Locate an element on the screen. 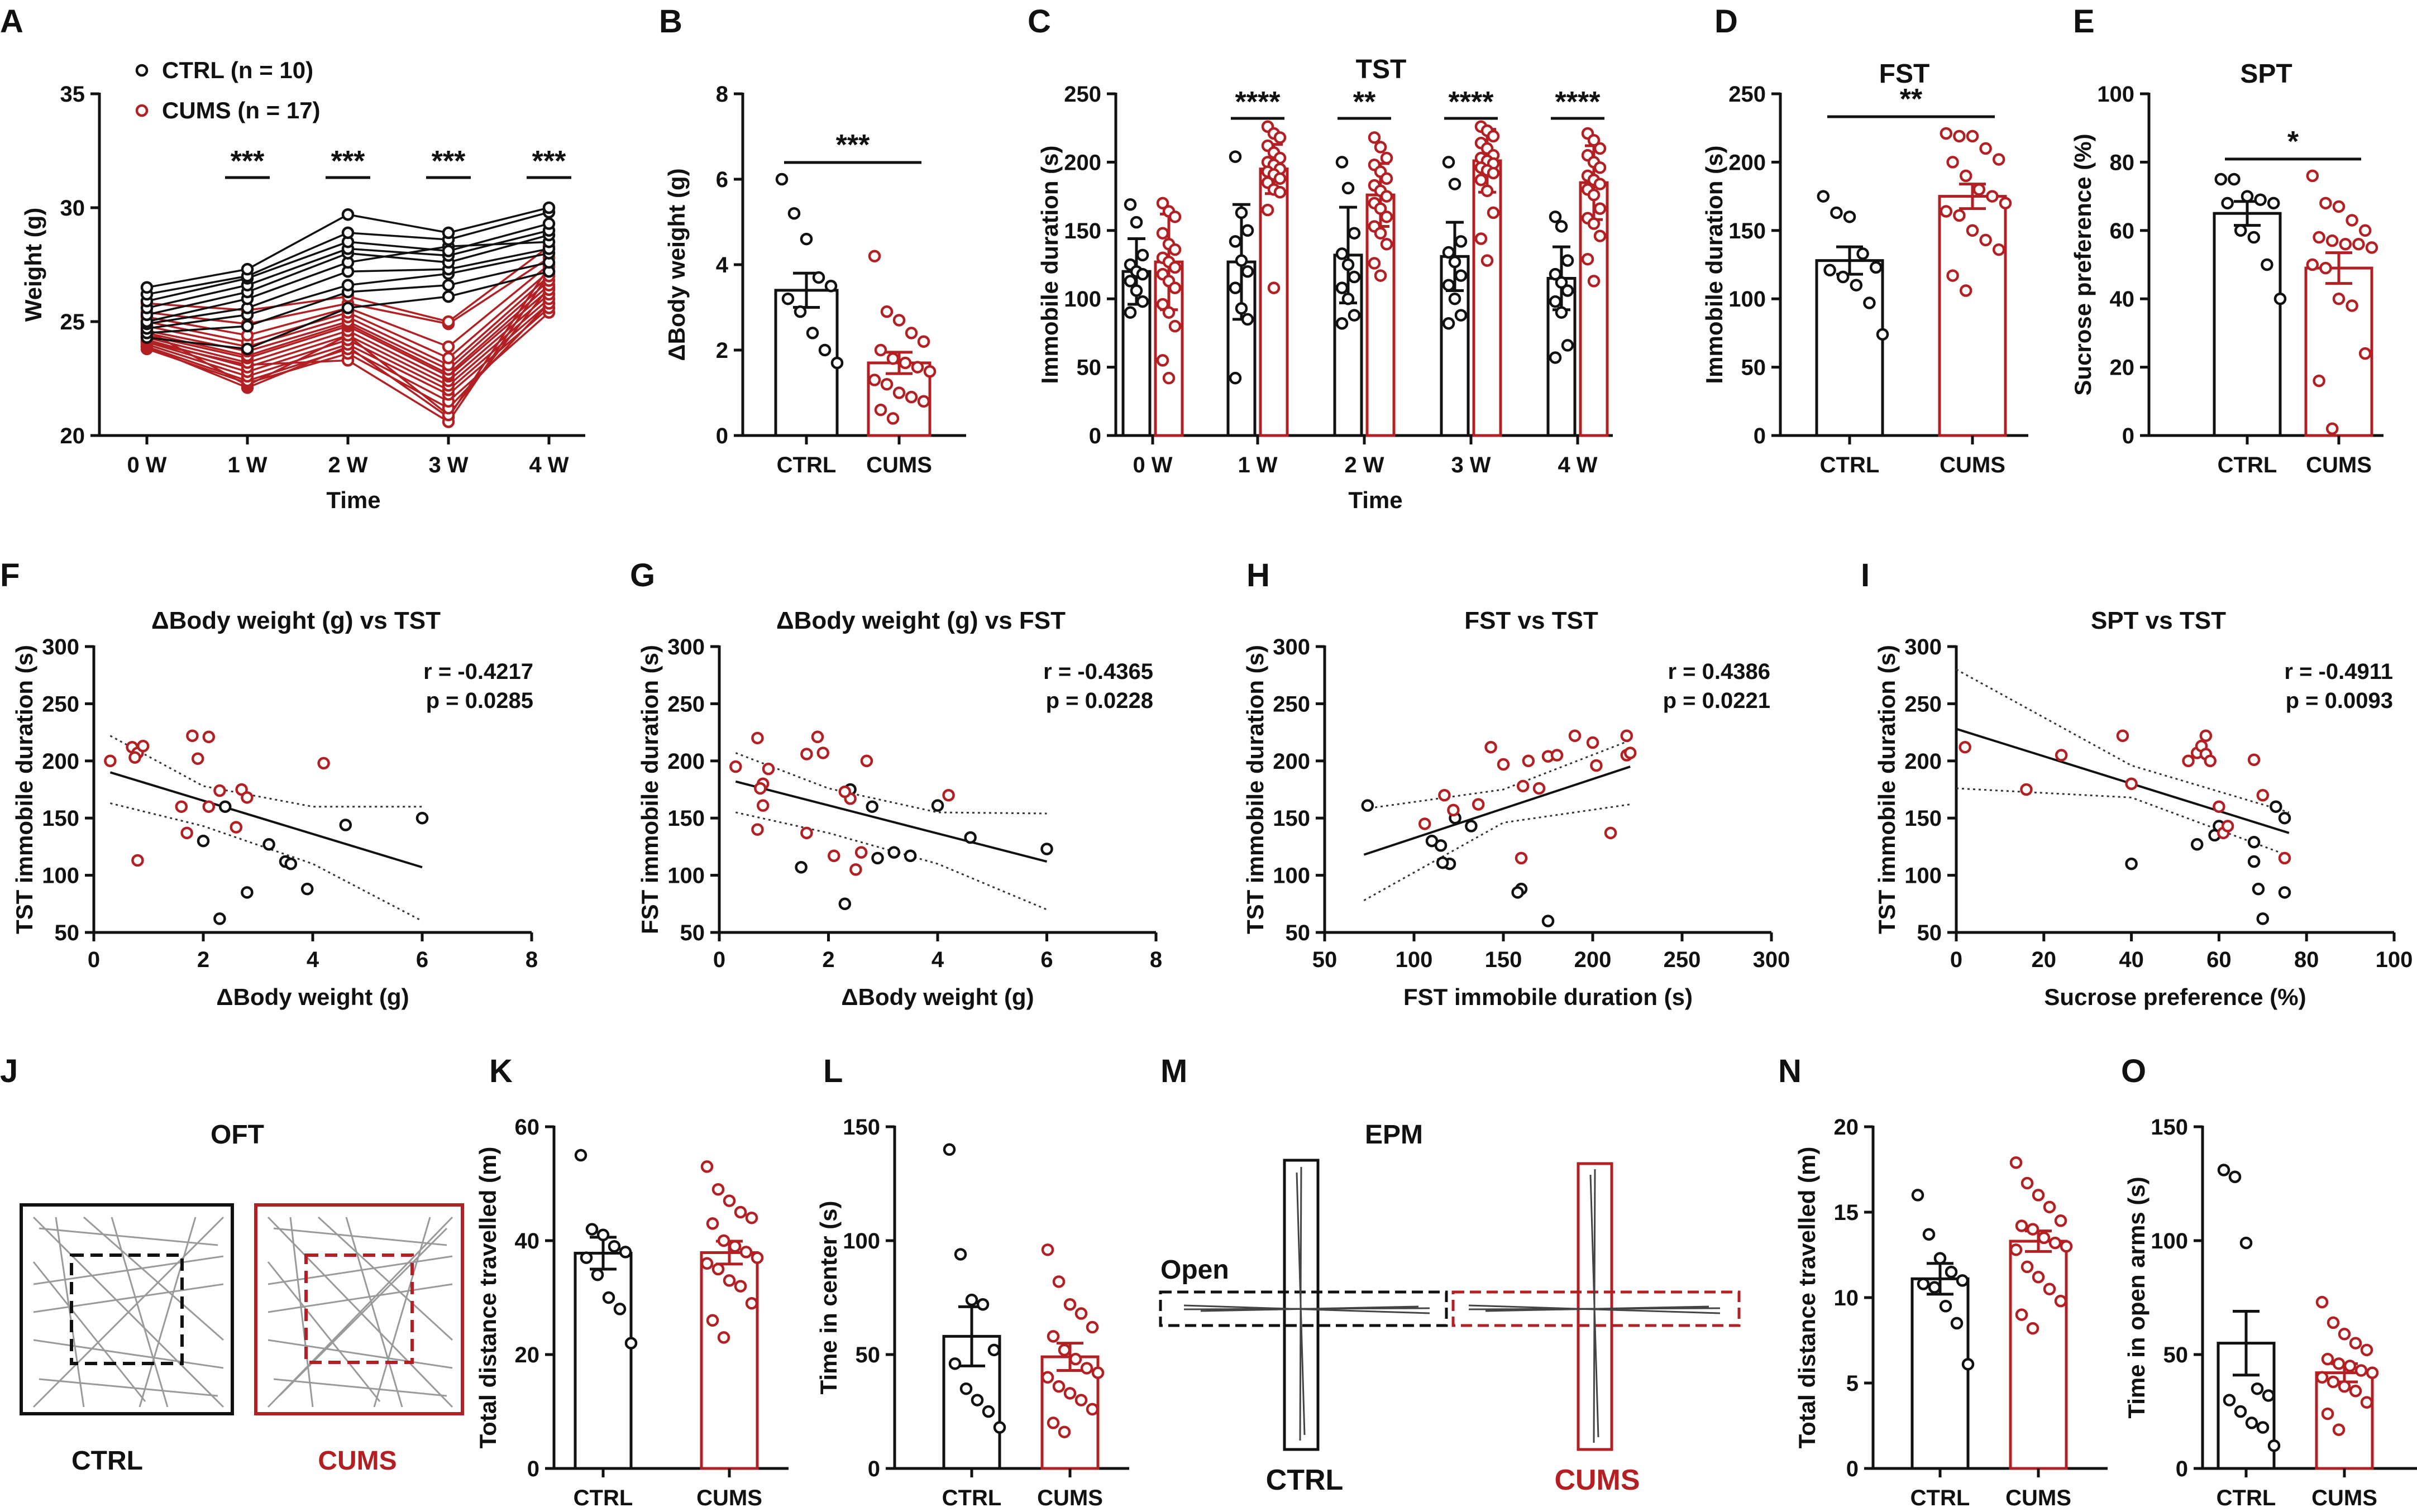 The width and height of the screenshot is (2417, 1512). epm-closed-arm-ctrl is located at coordinates (1301, 1305).